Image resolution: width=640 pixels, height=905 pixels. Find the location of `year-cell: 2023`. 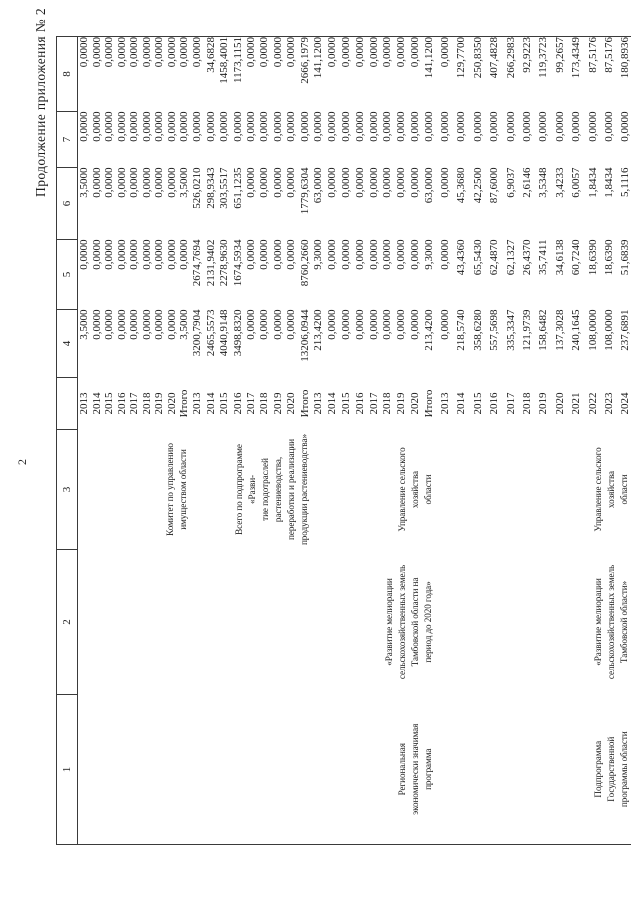

year-cell: 2023 is located at coordinates (608, 403).